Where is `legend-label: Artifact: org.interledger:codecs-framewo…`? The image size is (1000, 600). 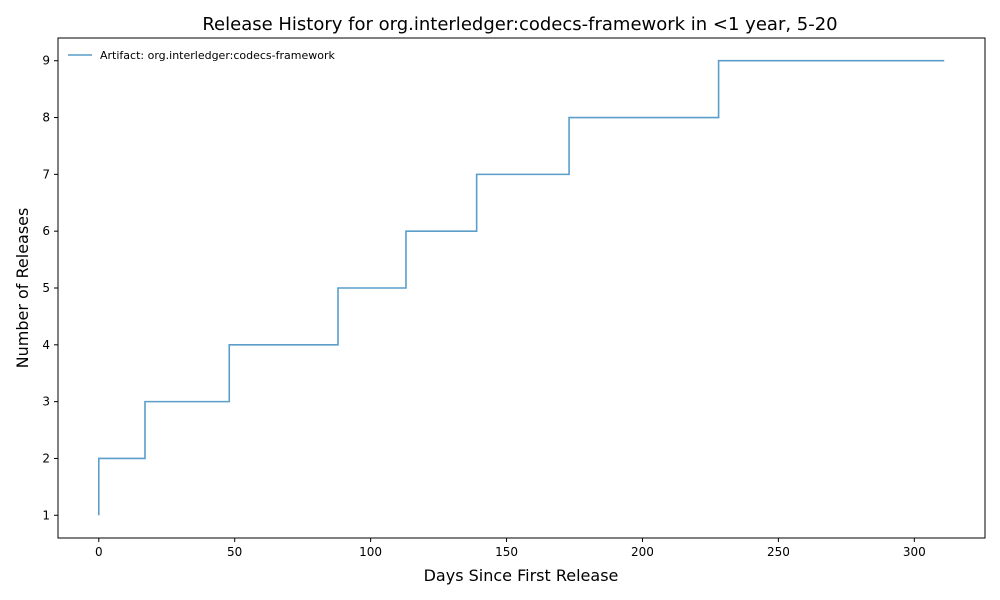
legend-label: Artifact: org.interledger:codecs-framewo… is located at coordinates (217, 55).